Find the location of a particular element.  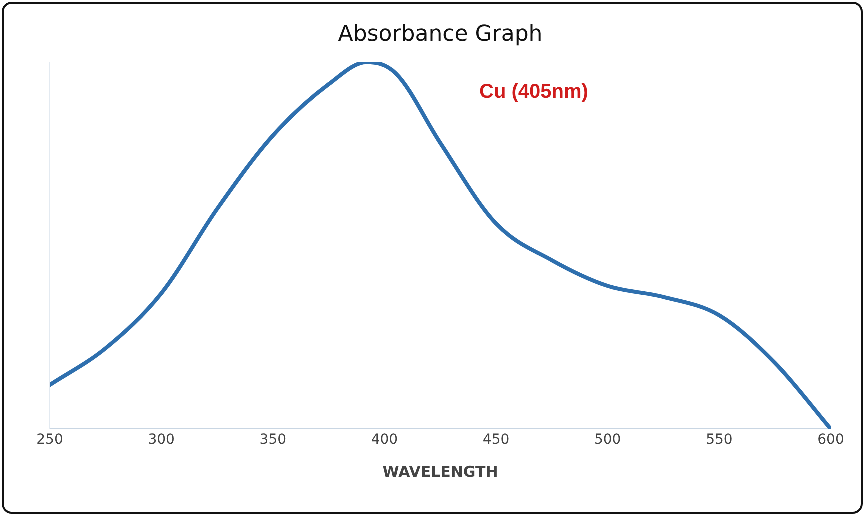

chart-title: Absorbance Graph is located at coordinates (440, 34).